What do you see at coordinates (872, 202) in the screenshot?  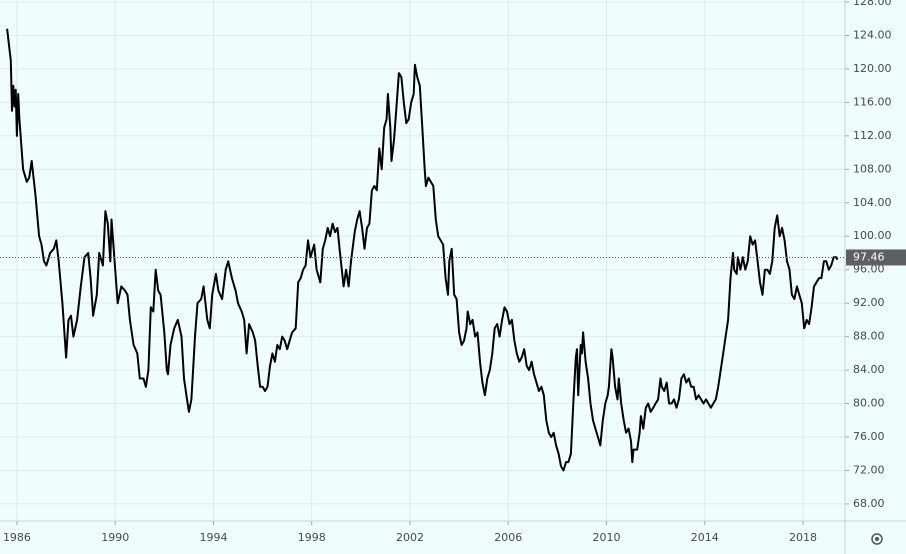 I see `y-tick-label: 104.00` at bounding box center [872, 202].